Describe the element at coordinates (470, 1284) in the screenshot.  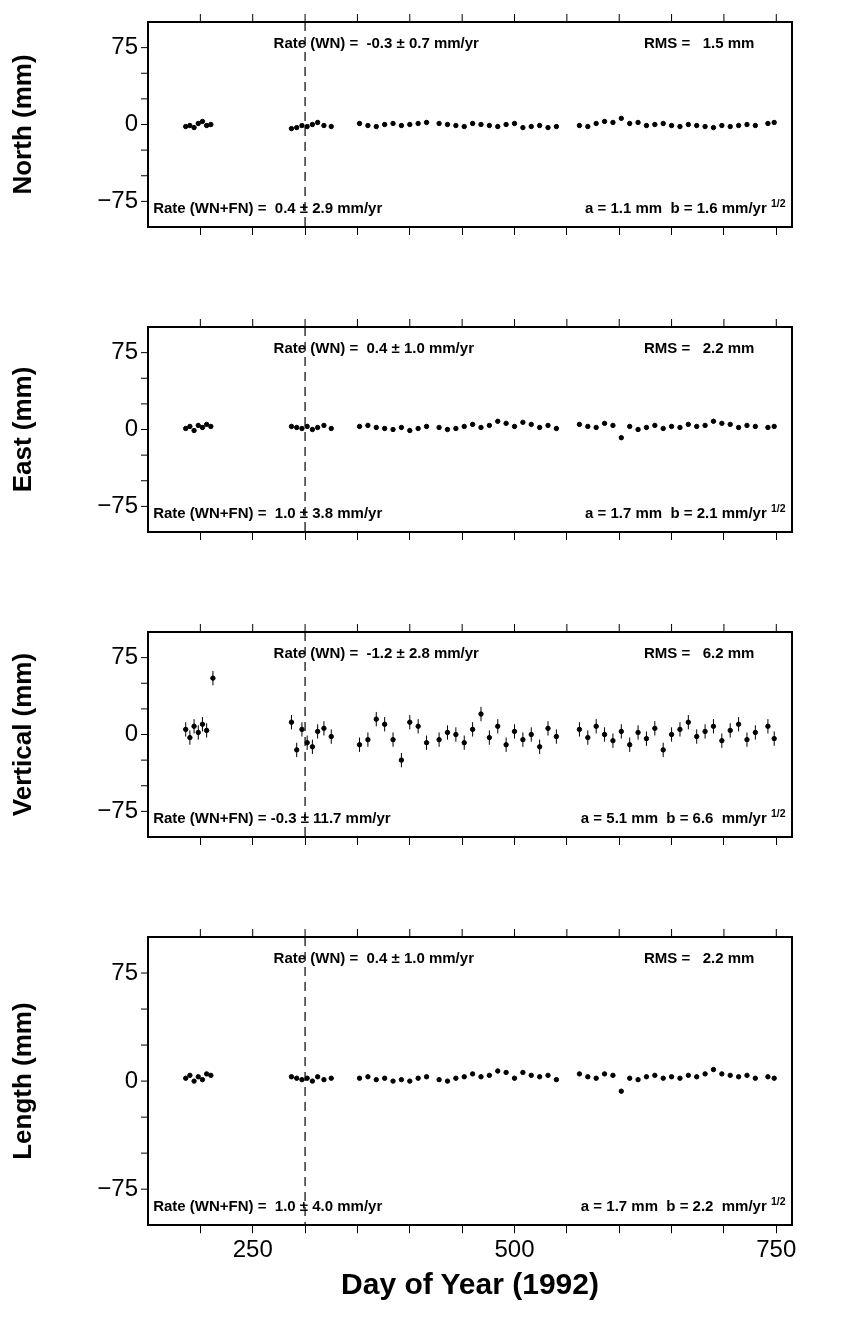
I see `x-axis-title: Day of Year (1992)` at that location.